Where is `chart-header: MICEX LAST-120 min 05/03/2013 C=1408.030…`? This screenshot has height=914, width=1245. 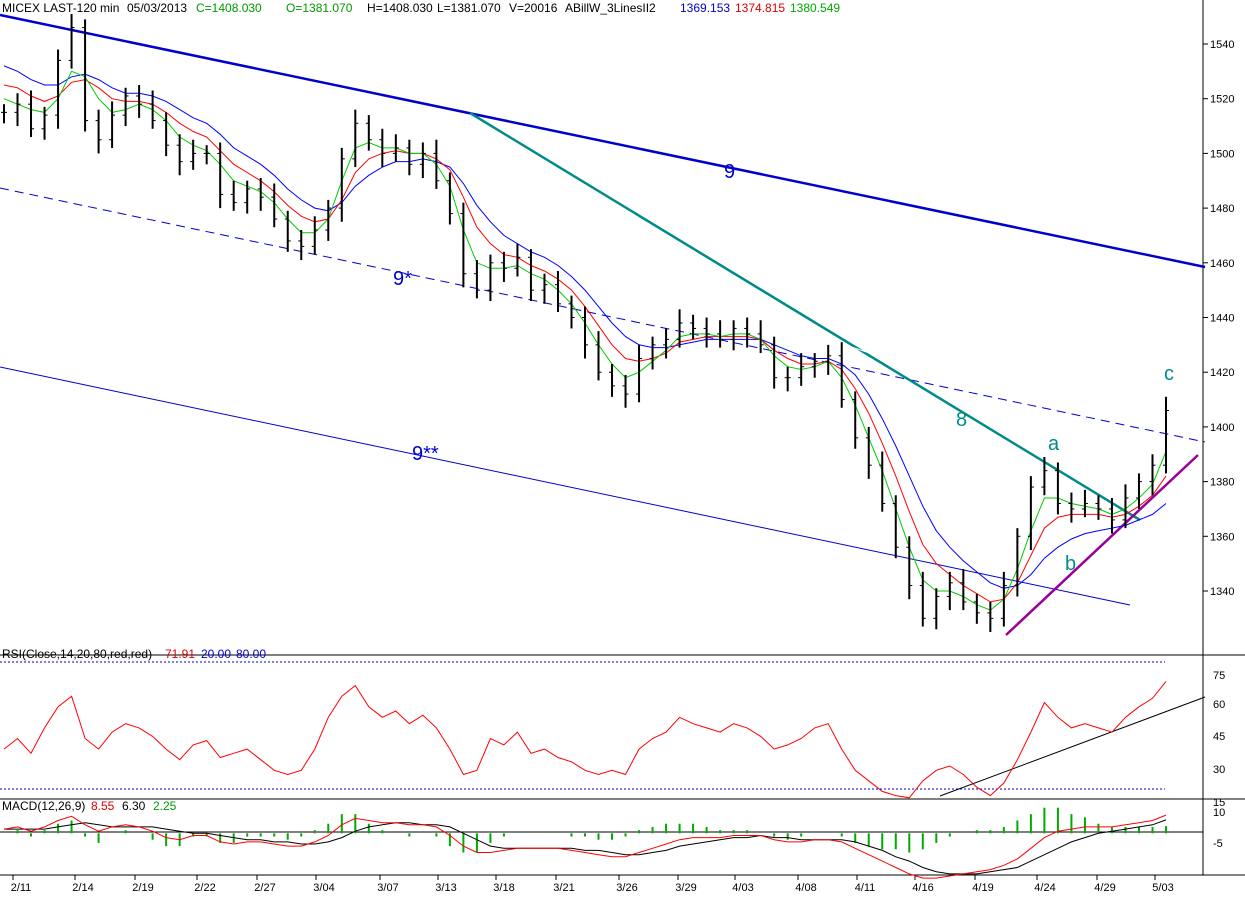 chart-header: MICEX LAST-120 min 05/03/2013 C=1408.030… is located at coordinates (421, 8).